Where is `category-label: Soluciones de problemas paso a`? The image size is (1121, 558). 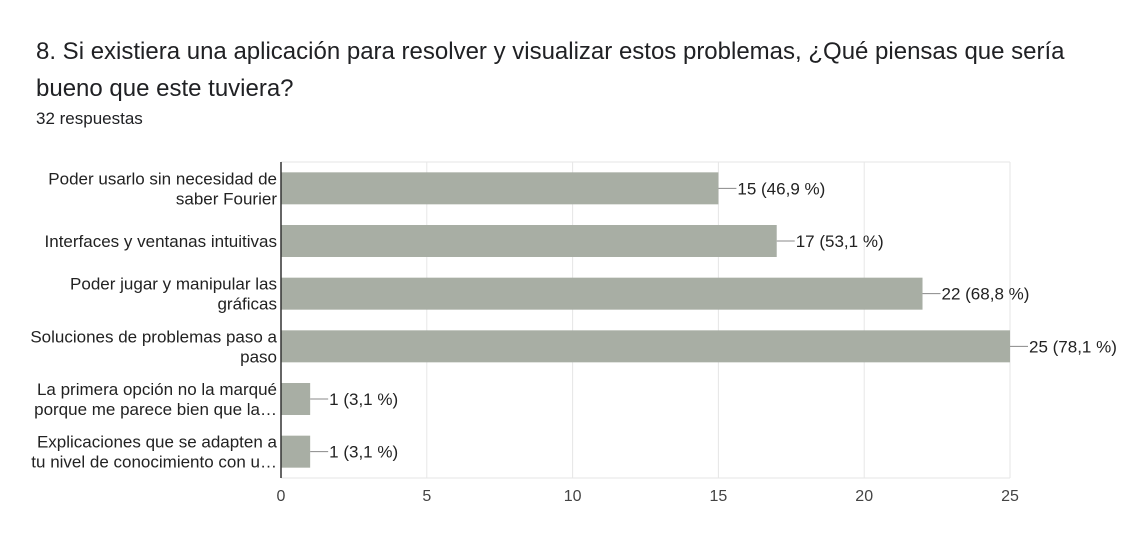
category-label: Soluciones de problemas paso a is located at coordinates (153, 336).